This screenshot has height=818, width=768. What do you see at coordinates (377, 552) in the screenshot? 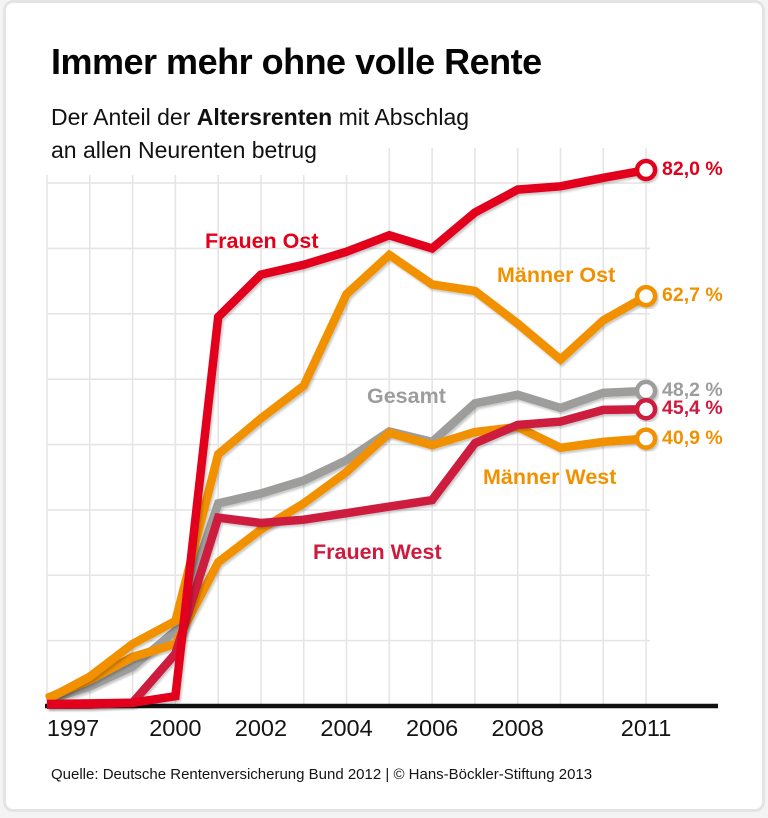
I see `series-label-frauen-west: Frauen West` at bounding box center [377, 552].